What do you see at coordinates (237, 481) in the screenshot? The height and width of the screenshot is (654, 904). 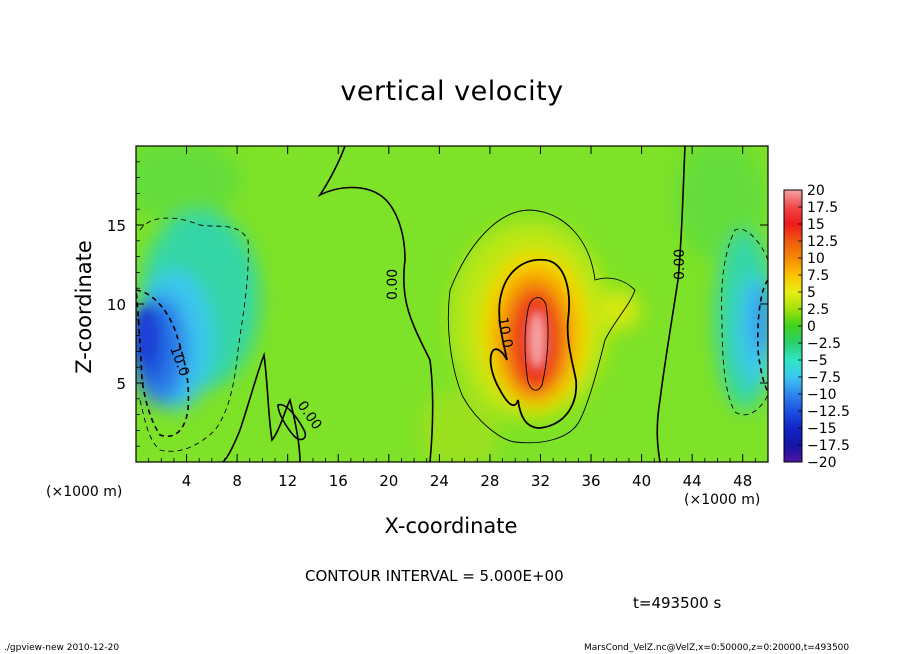 I see `x-tick-label-1: 8` at bounding box center [237, 481].